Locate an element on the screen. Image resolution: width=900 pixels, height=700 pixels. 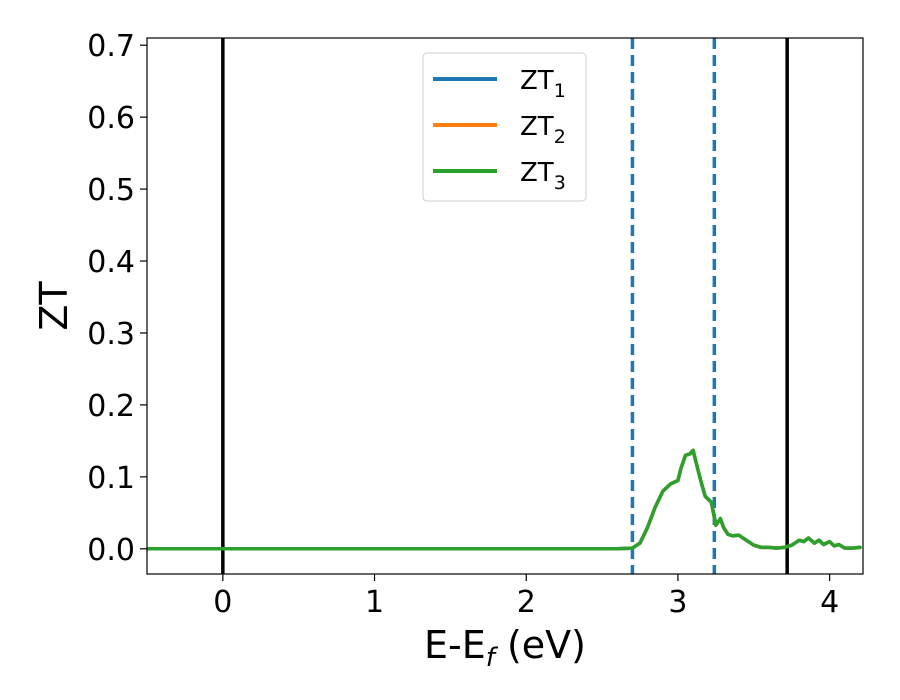
x-axis-ticks: 0 1 2 3 4 is located at coordinates (526, 597).